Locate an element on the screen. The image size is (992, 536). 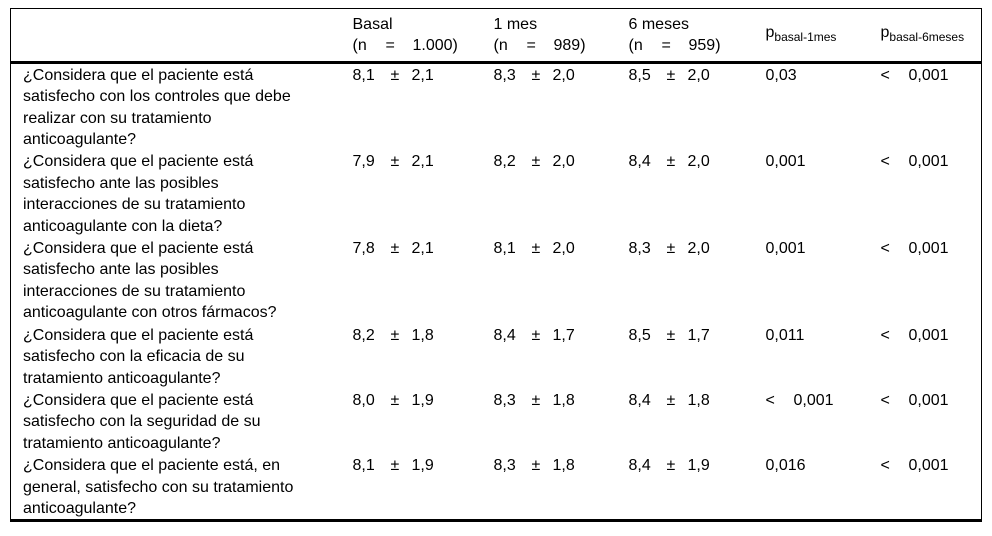
group-n-6meses: (n = 959) is located at coordinates (674, 46).